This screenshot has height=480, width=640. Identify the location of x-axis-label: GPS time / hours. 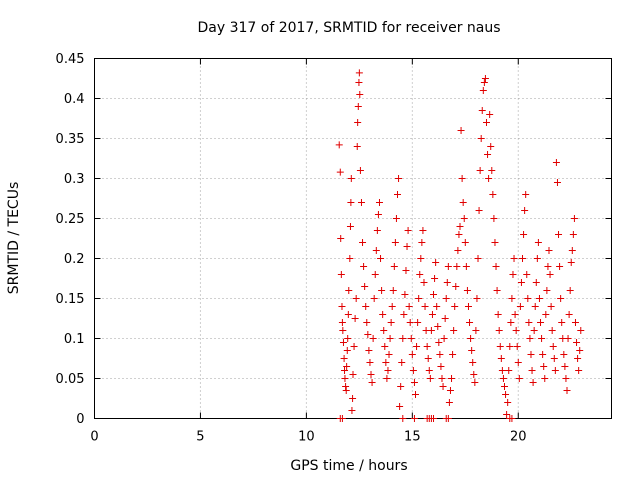
(348, 466).